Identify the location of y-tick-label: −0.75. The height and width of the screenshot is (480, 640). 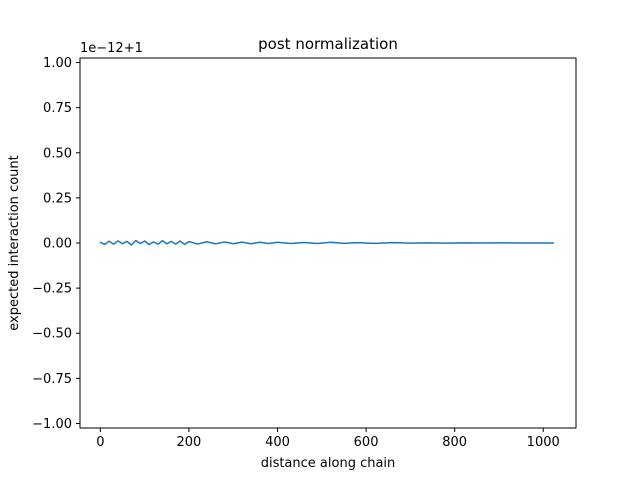
(52, 379).